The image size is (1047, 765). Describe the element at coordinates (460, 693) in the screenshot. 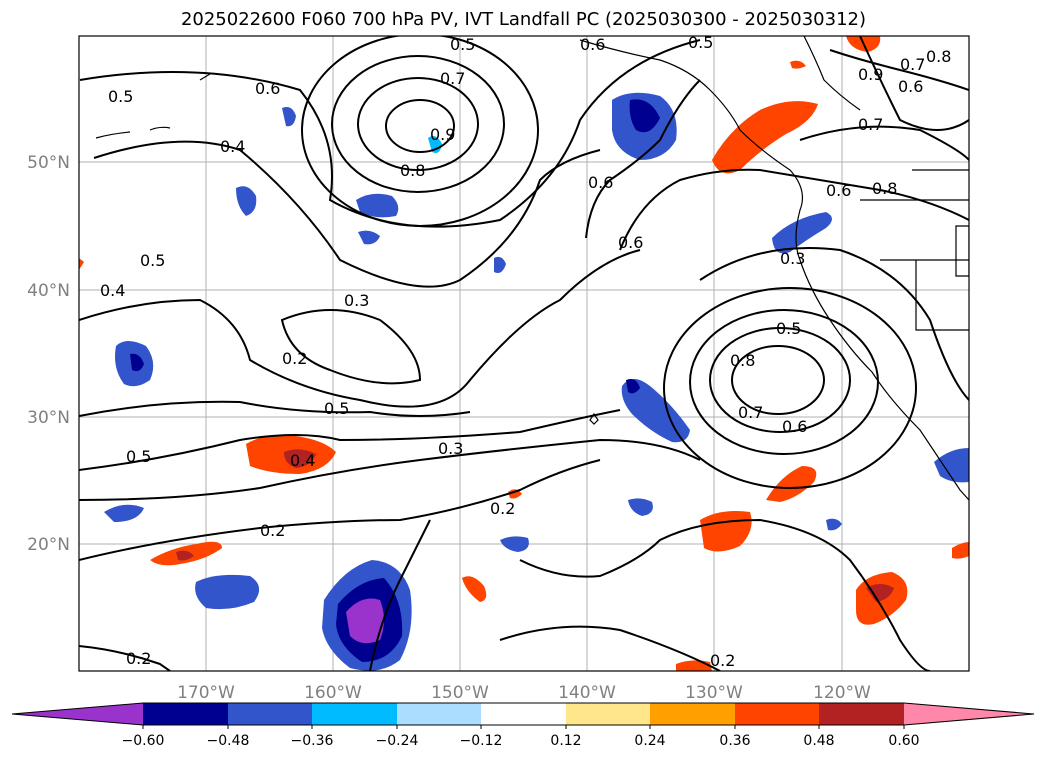

I see `lon-label: 150°W` at that location.